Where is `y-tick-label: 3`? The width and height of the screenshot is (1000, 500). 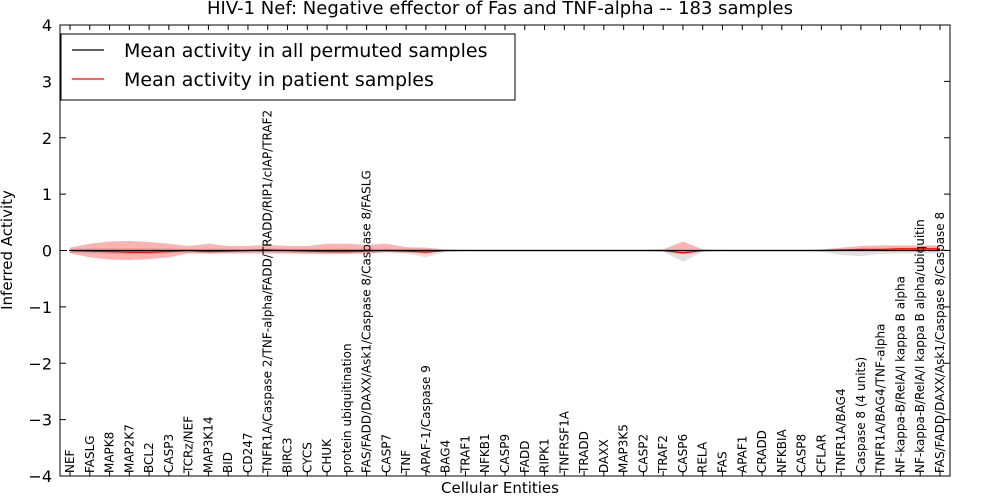 y-tick-label: 3 is located at coordinates (47, 81).